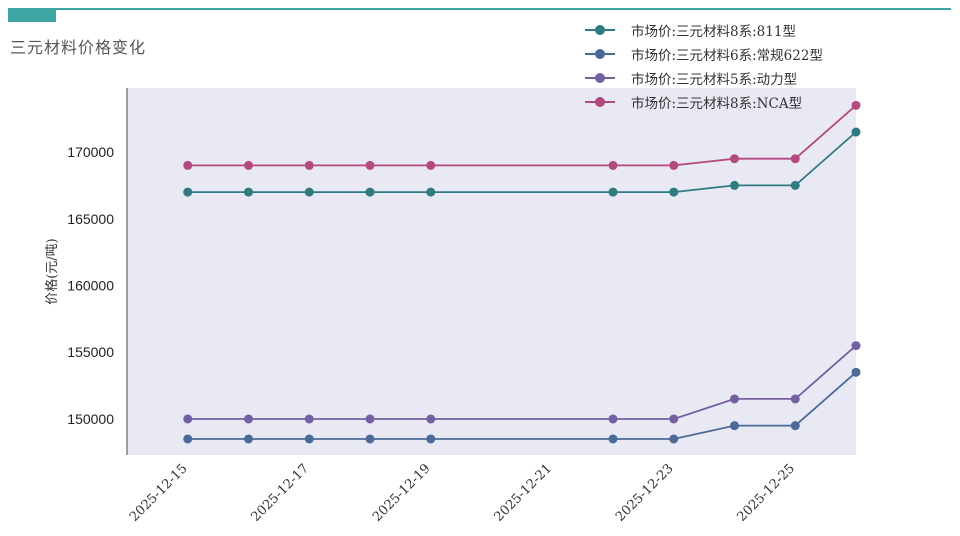 The image size is (960, 536). I want to click on x-tick-label: 2025-12-25, so click(766, 493).